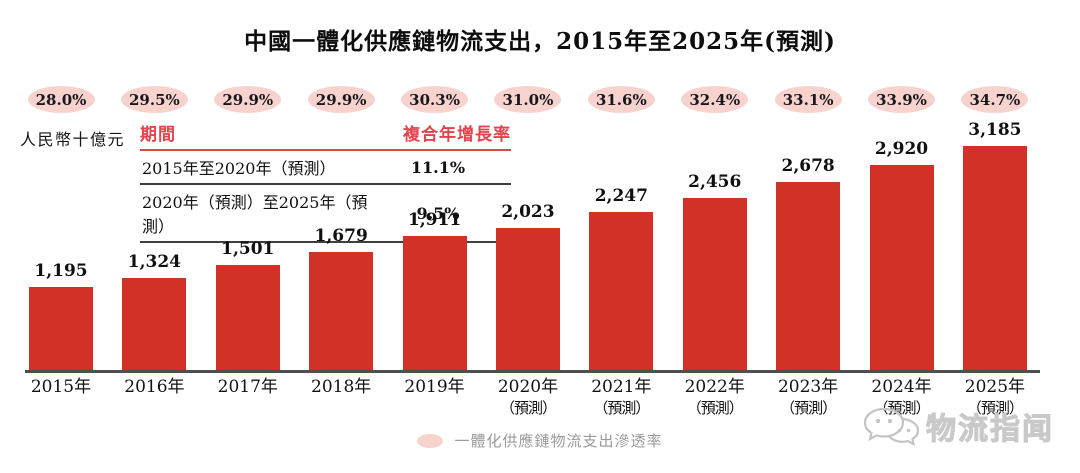 The image size is (1080, 473). What do you see at coordinates (808, 165) in the screenshot?
I see `bar-value-label: 2,678` at bounding box center [808, 165].